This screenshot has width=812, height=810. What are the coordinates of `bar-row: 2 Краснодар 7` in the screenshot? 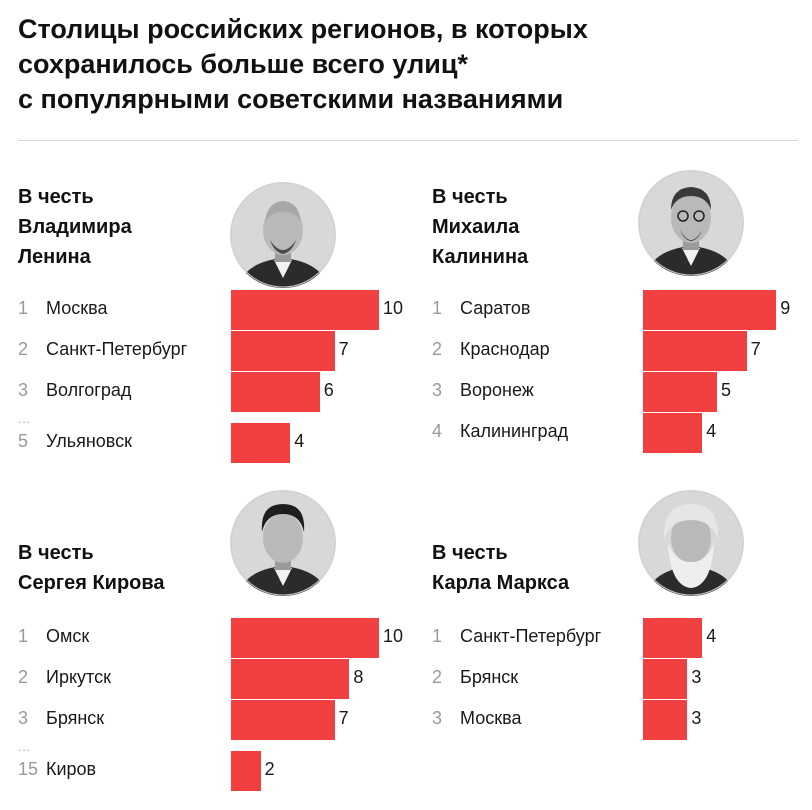 It's located at (622, 351).